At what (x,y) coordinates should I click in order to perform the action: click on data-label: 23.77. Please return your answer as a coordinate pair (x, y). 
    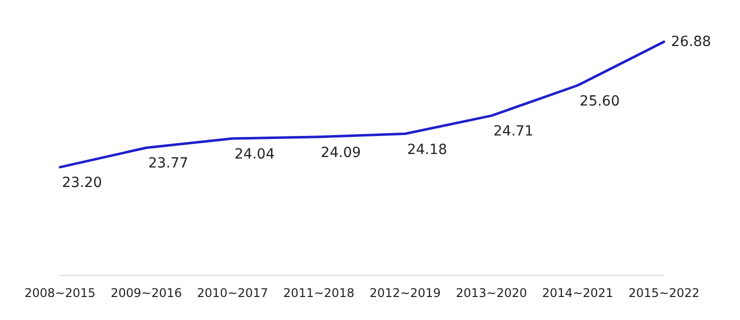
    Looking at the image, I should click on (168, 164).